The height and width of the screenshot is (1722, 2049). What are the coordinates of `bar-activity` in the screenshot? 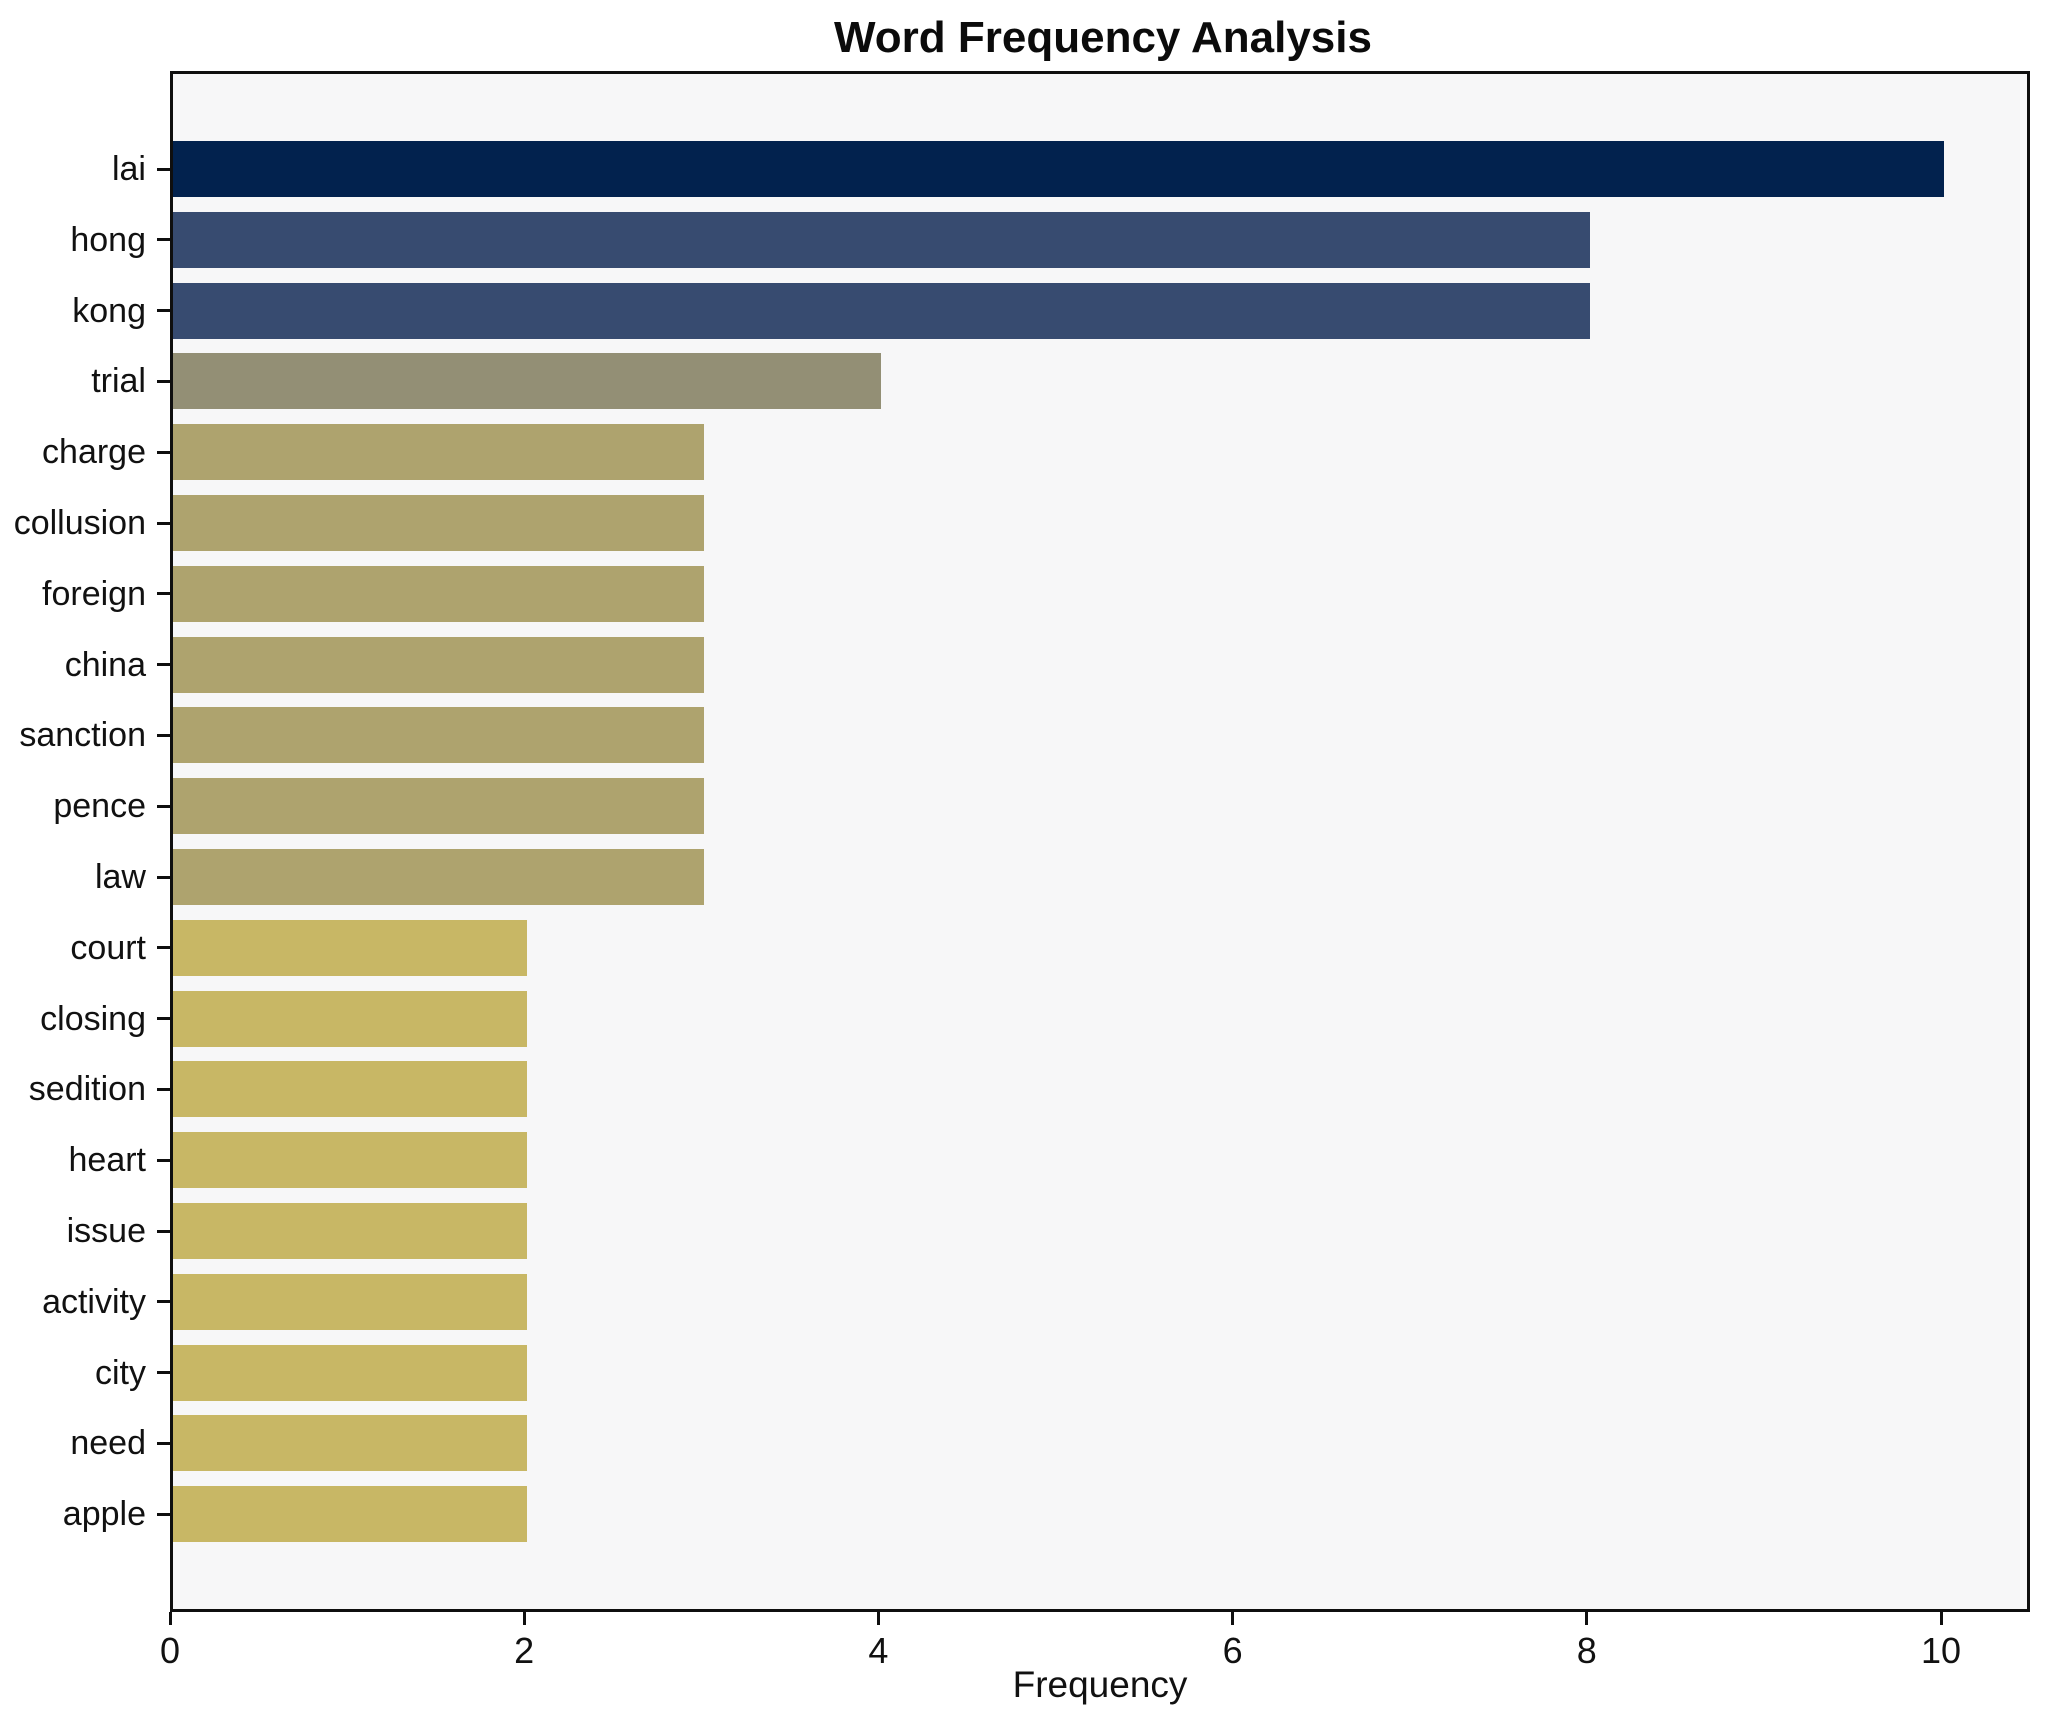 It's located at (350, 1301).